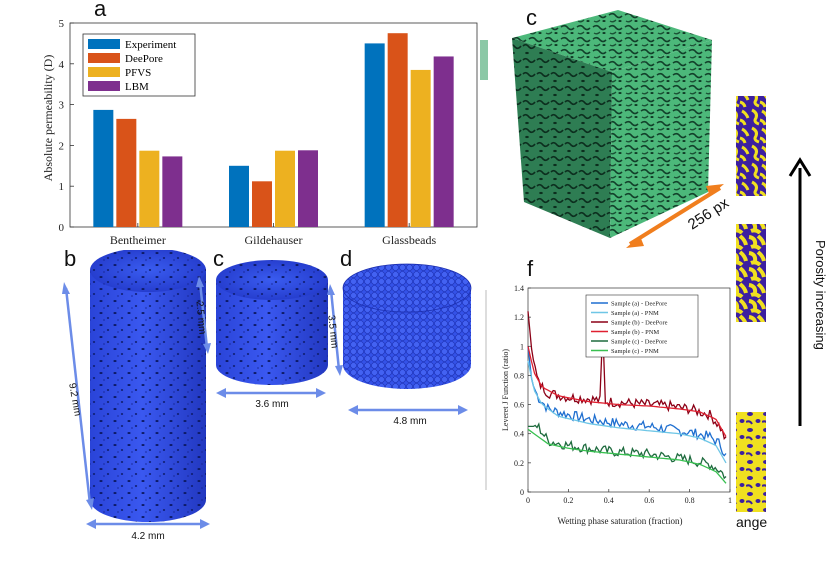 Image resolution: width=831 pixels, height=576 pixels. I want to click on cube-left-face, so click(562, 138).